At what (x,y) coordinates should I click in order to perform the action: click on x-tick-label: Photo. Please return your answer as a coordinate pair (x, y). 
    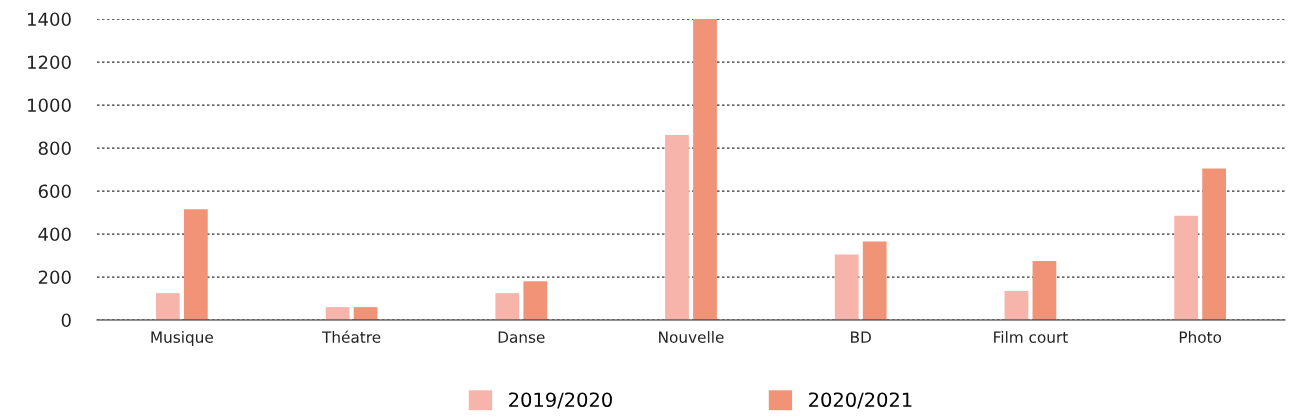
    Looking at the image, I should click on (1200, 337).